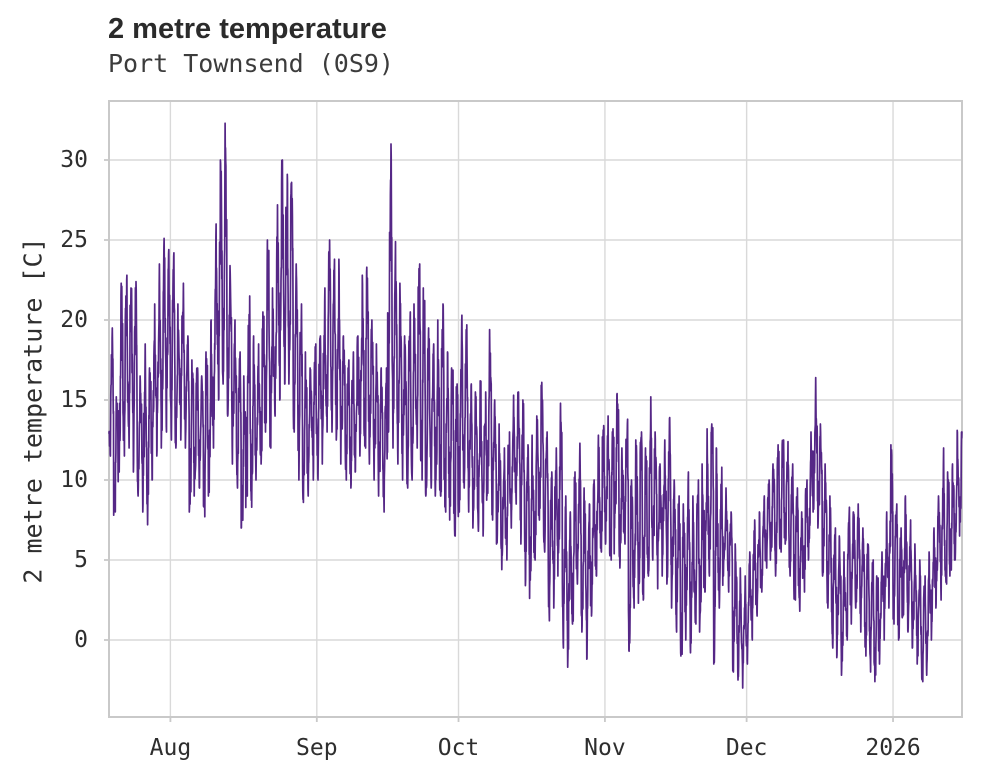  What do you see at coordinates (892, 748) in the screenshot?
I see `x-tick-label: 2026` at bounding box center [892, 748].